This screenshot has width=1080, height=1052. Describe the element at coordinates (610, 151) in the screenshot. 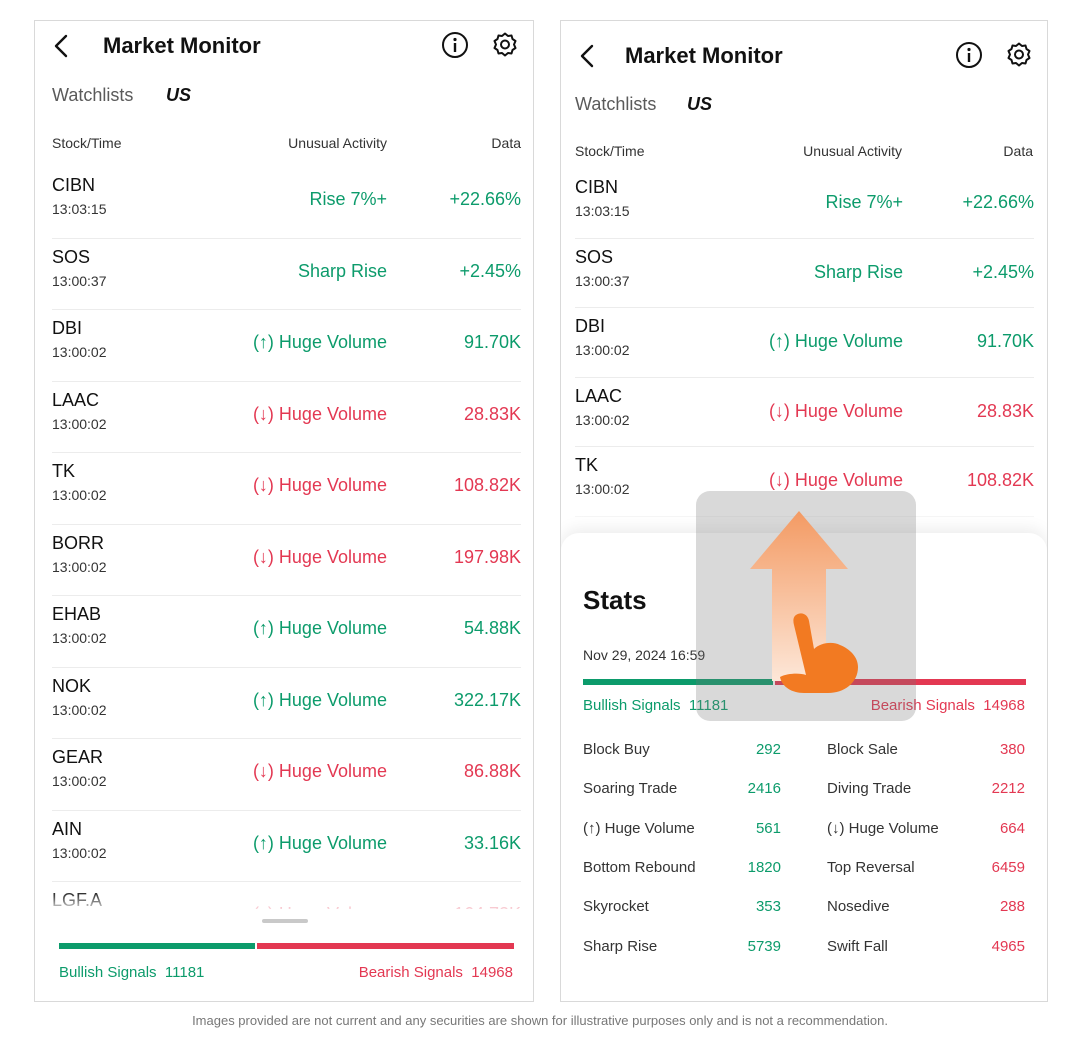

I see `column-header-stock-time: Stock/Time` at that location.